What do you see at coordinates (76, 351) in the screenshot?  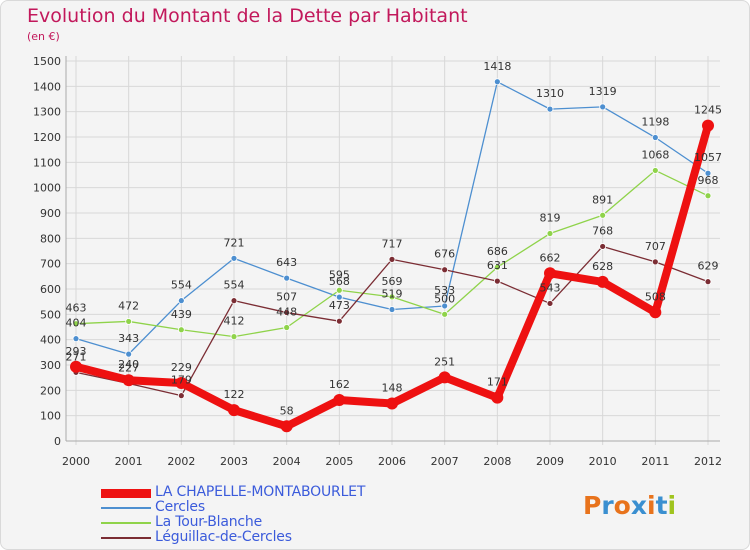 I see `data-label: 293` at bounding box center [76, 351].